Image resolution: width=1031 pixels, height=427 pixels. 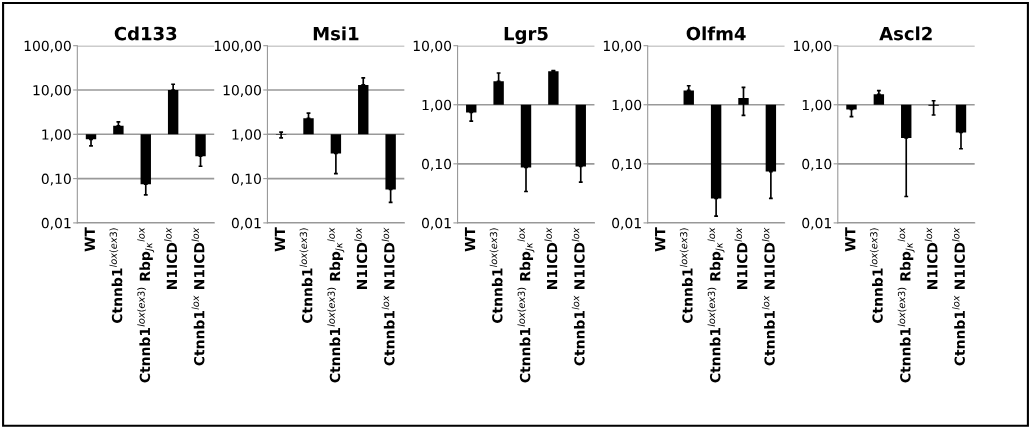 What do you see at coordinates (526, 35) in the screenshot?
I see `chart-title: Lgr5` at bounding box center [526, 35].